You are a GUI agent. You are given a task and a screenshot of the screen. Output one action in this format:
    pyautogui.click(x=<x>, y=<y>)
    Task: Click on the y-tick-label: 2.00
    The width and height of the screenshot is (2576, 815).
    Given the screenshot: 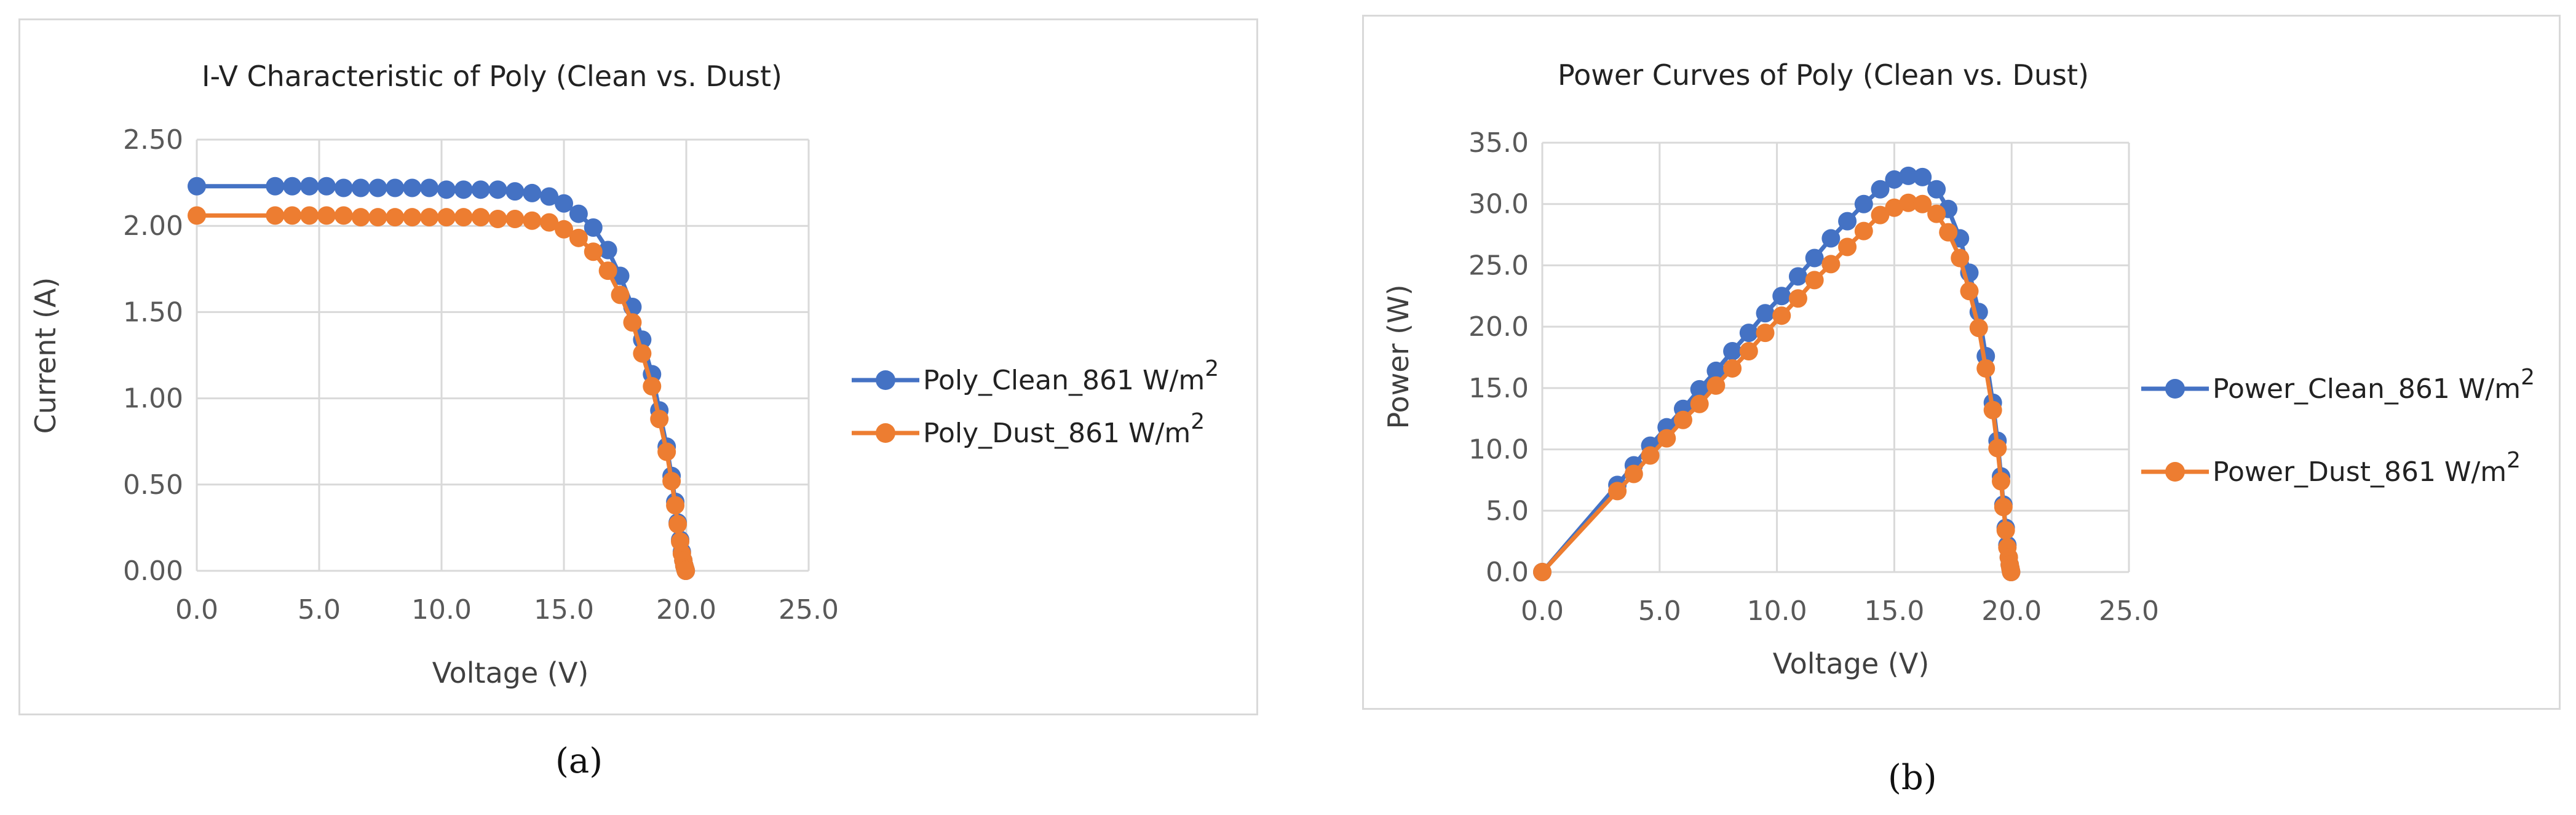 What is the action you would take?
    pyautogui.click(x=153, y=226)
    